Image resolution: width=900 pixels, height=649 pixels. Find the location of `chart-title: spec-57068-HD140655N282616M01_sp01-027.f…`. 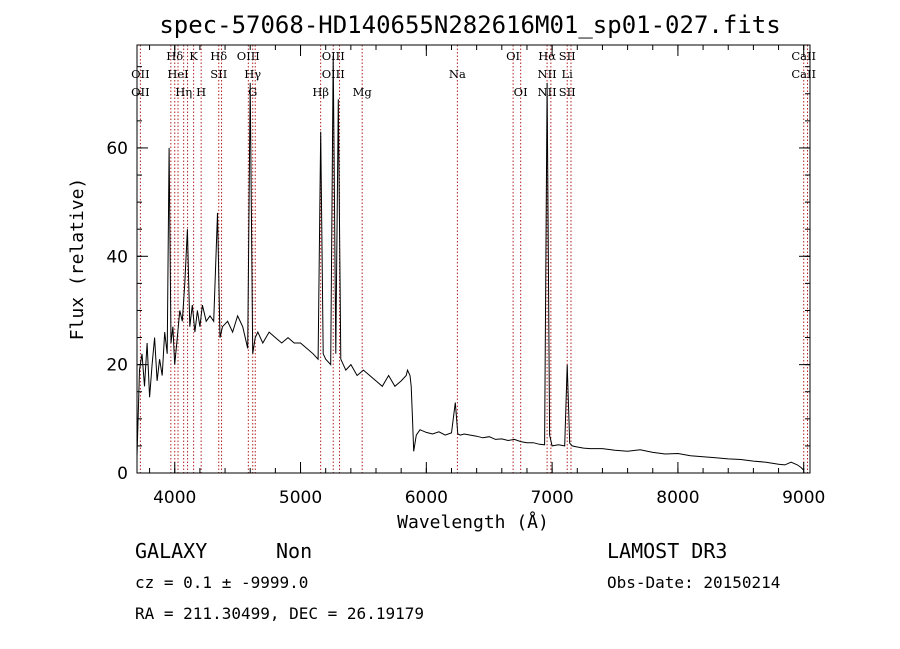

chart-title: spec-57068-HD140655N282616M01_sp01-027.f… is located at coordinates (469, 25).